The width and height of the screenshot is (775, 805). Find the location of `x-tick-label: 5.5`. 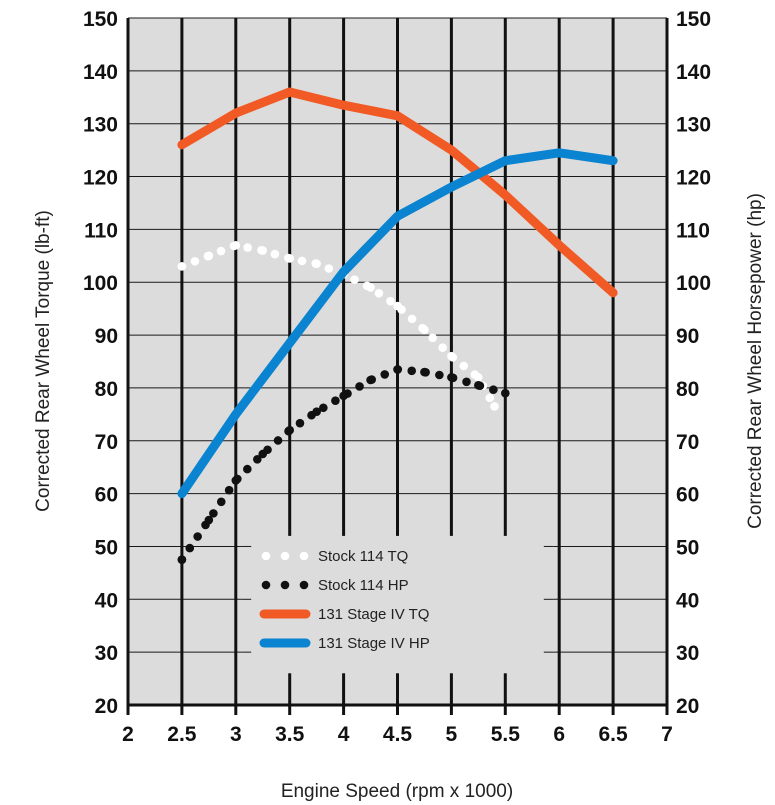

x-tick-label: 5.5 is located at coordinates (506, 734).